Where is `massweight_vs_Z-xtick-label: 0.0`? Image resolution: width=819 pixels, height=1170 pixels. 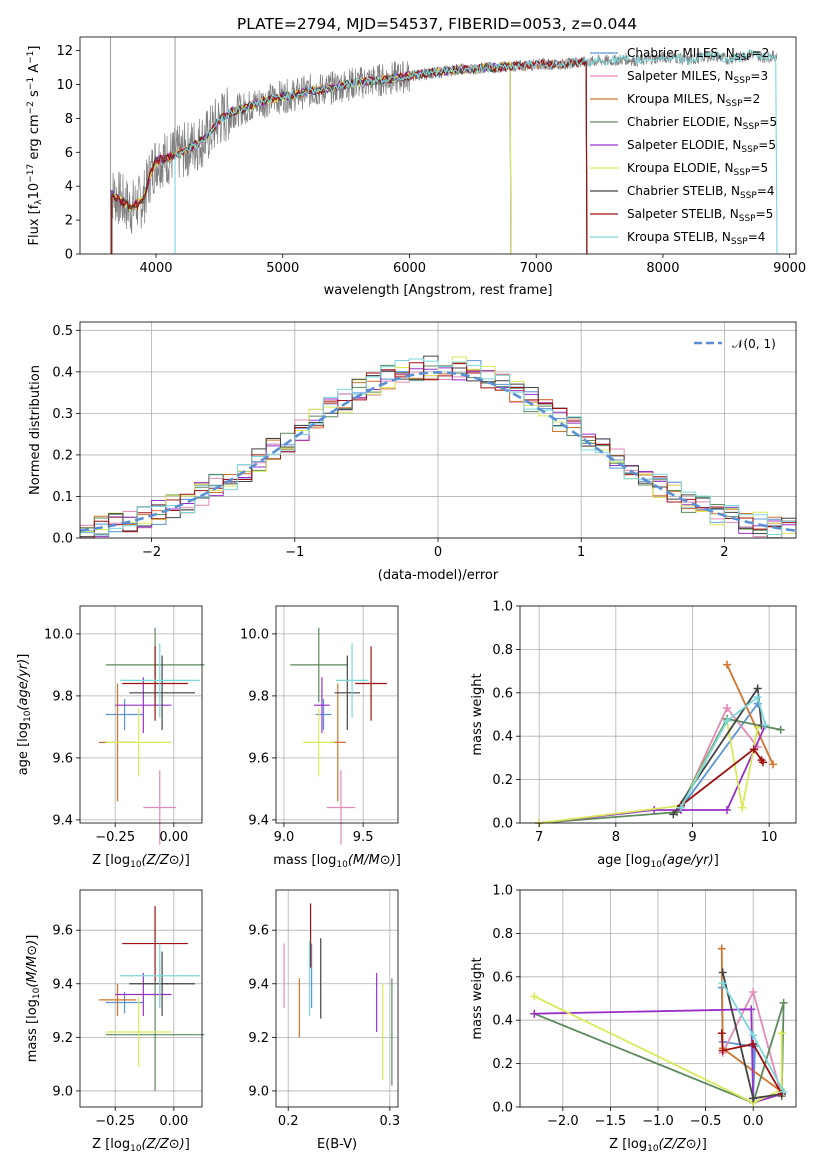 massweight_vs_Z-xtick-label: 0.0 is located at coordinates (753, 1121).